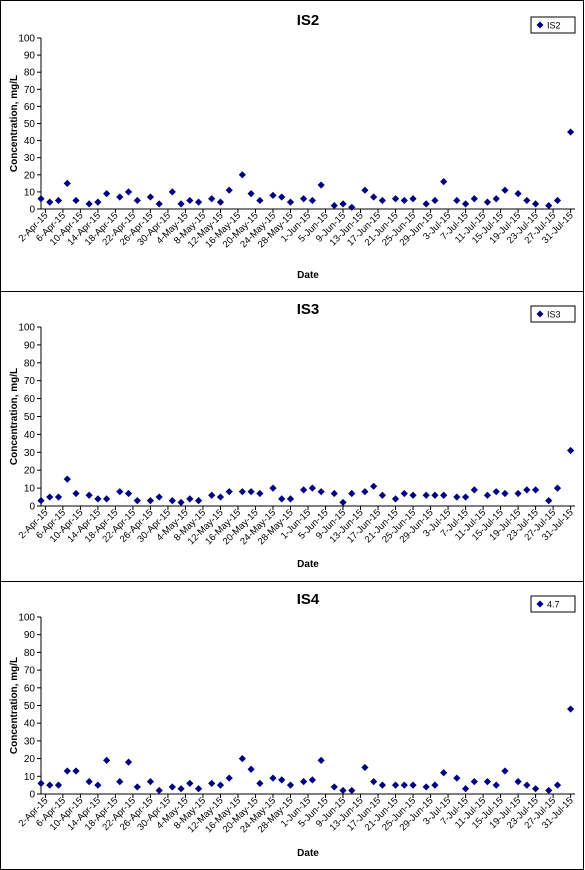 Image resolution: width=585 pixels, height=870 pixels. I want to click on y-tick-label: 80, so click(30, 73).